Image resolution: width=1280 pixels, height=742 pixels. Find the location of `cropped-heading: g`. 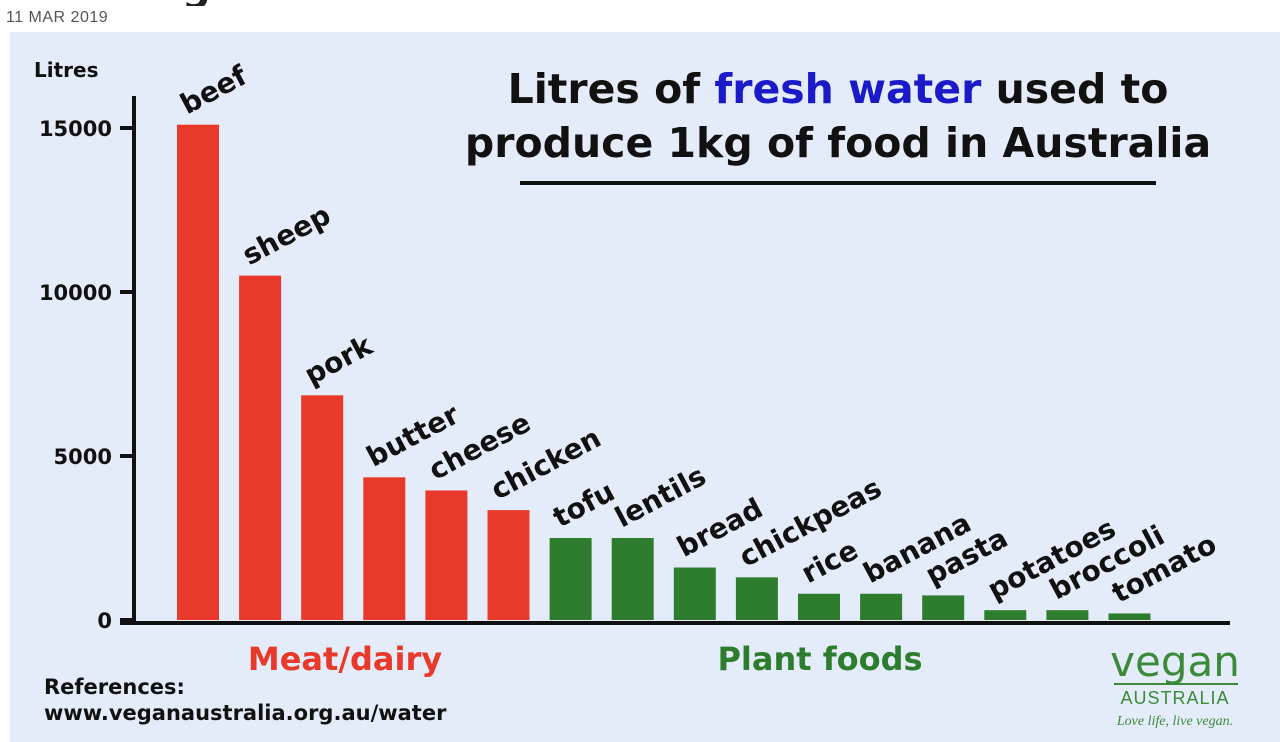

cropped-heading: g is located at coordinates (210, 3).